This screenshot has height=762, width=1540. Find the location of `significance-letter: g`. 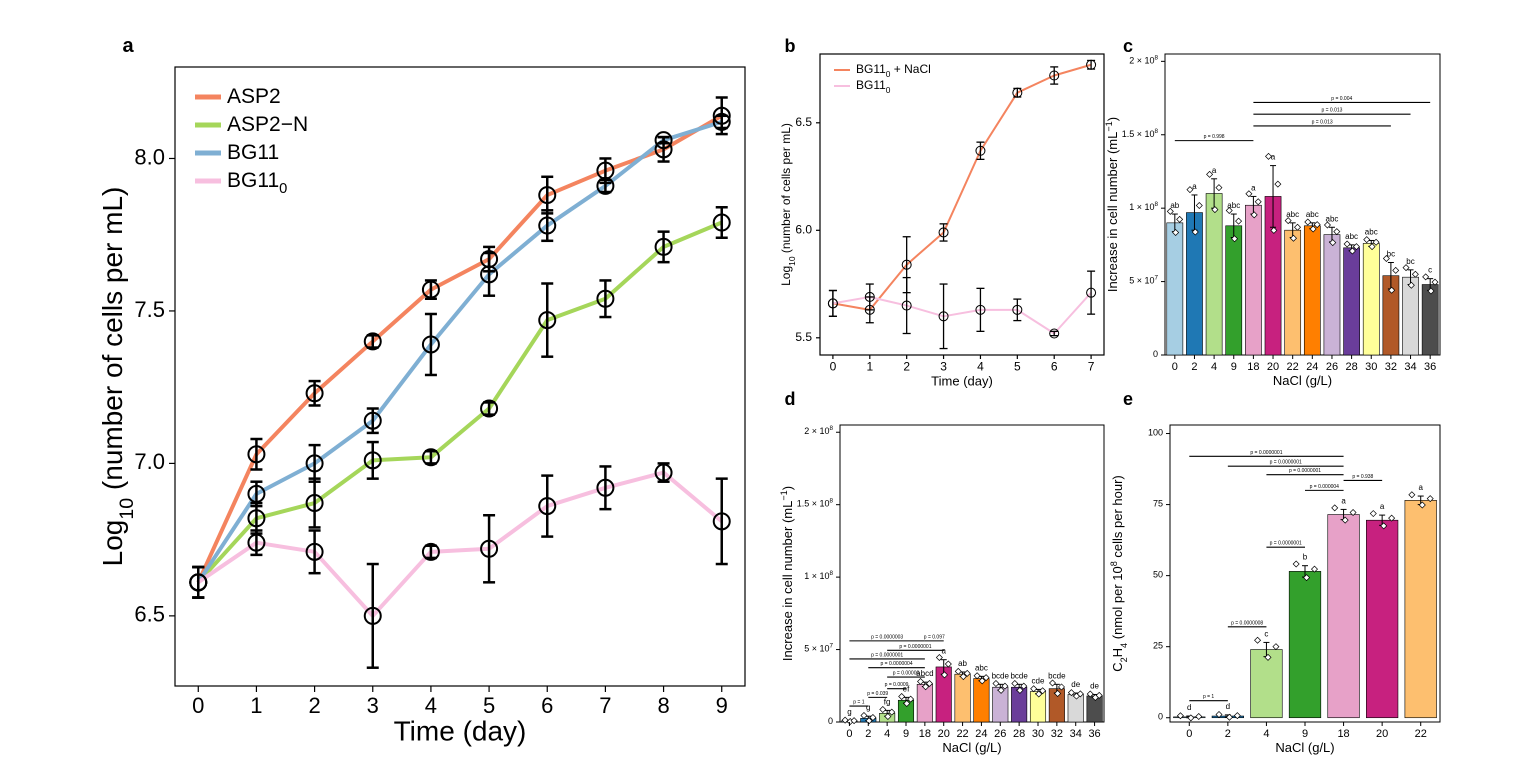

significance-letter: g is located at coordinates (849, 711).